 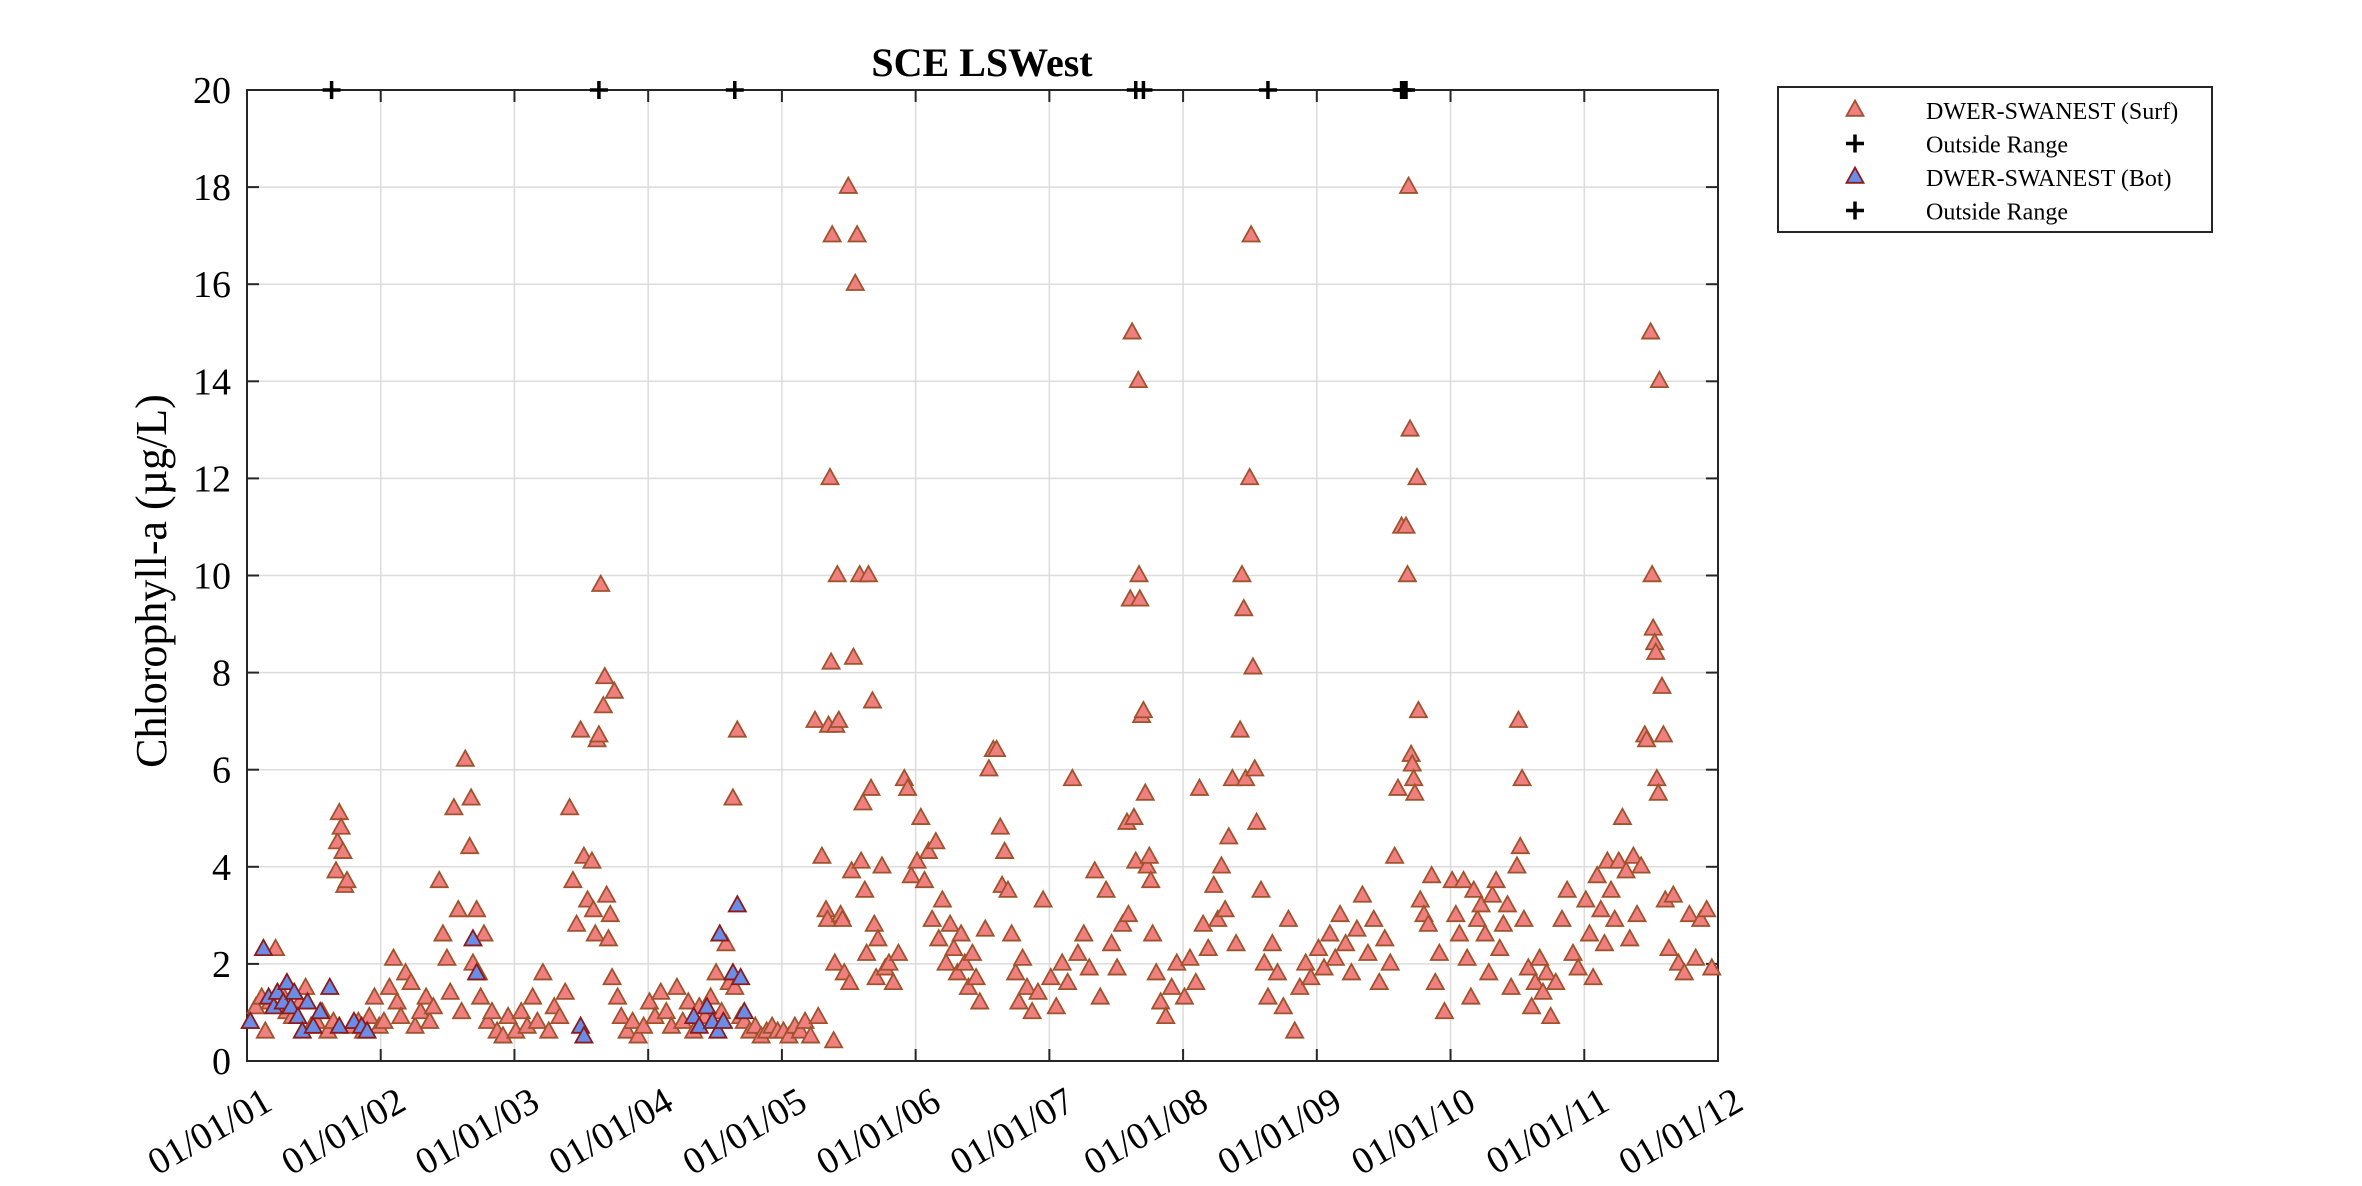 I want to click on y-axis-label: Chlorophyll-a (µg/L), so click(x=151, y=581).